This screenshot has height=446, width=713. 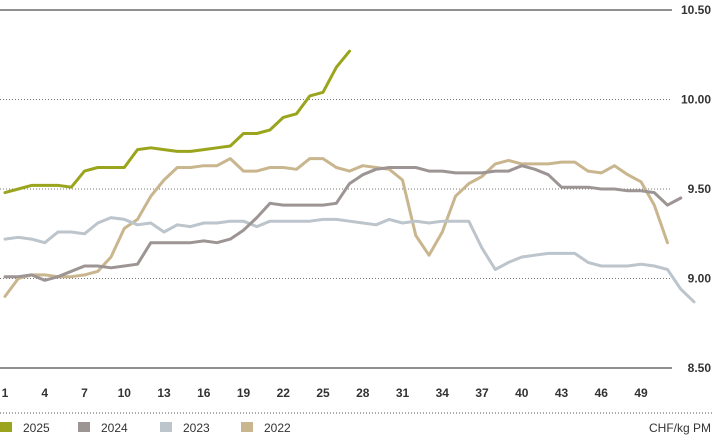 What do you see at coordinates (602, 393) in the screenshot?
I see `x-tick-label: 46` at bounding box center [602, 393].